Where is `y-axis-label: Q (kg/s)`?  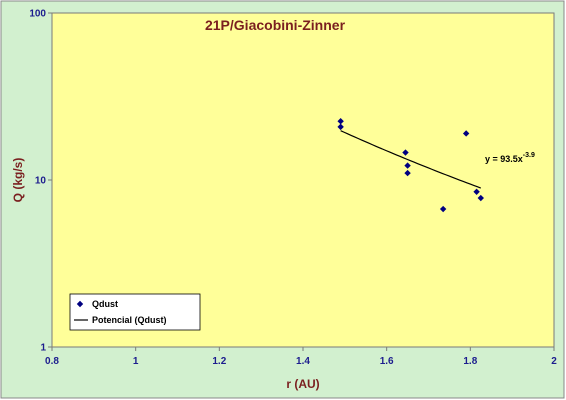 y-axis-label: Q (kg/s) is located at coordinates (18, 180).